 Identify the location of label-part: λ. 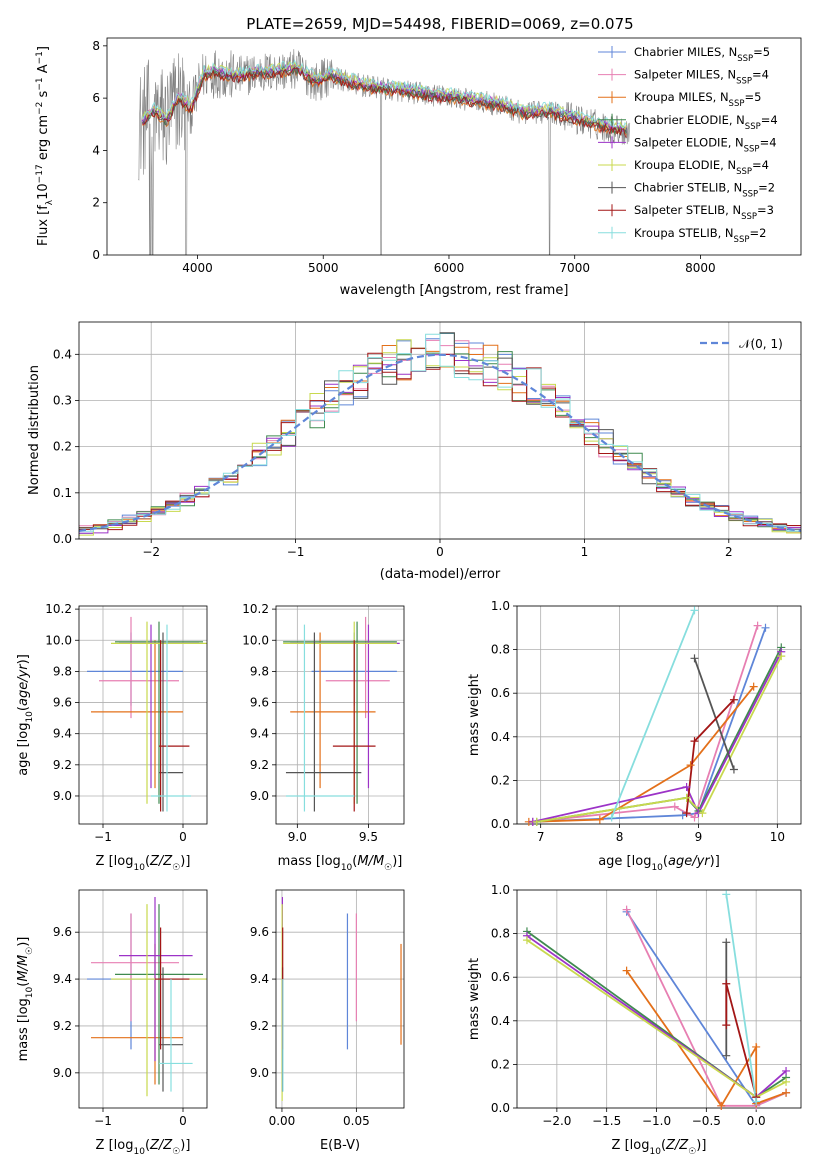
(50, 202).